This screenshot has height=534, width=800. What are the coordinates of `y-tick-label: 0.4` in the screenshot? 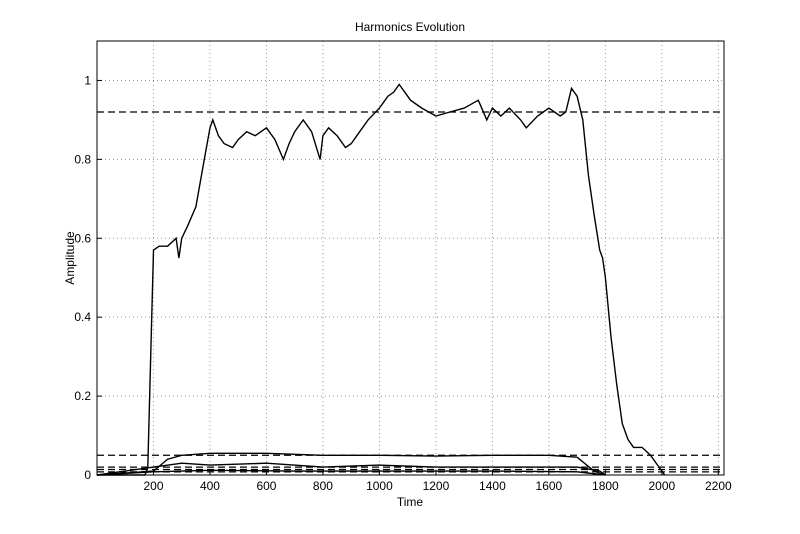 It's located at (82, 317).